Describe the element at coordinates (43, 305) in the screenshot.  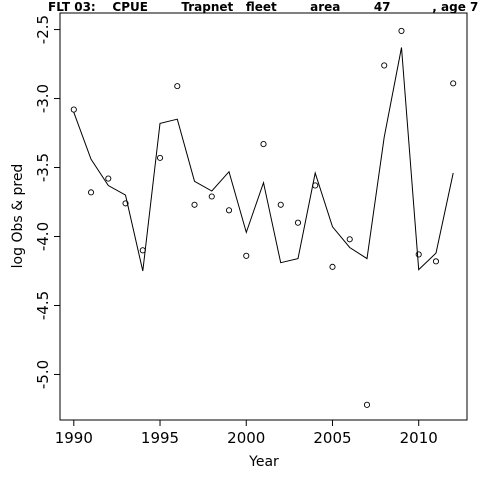
I see `y-tick-label: -4.5` at that location.